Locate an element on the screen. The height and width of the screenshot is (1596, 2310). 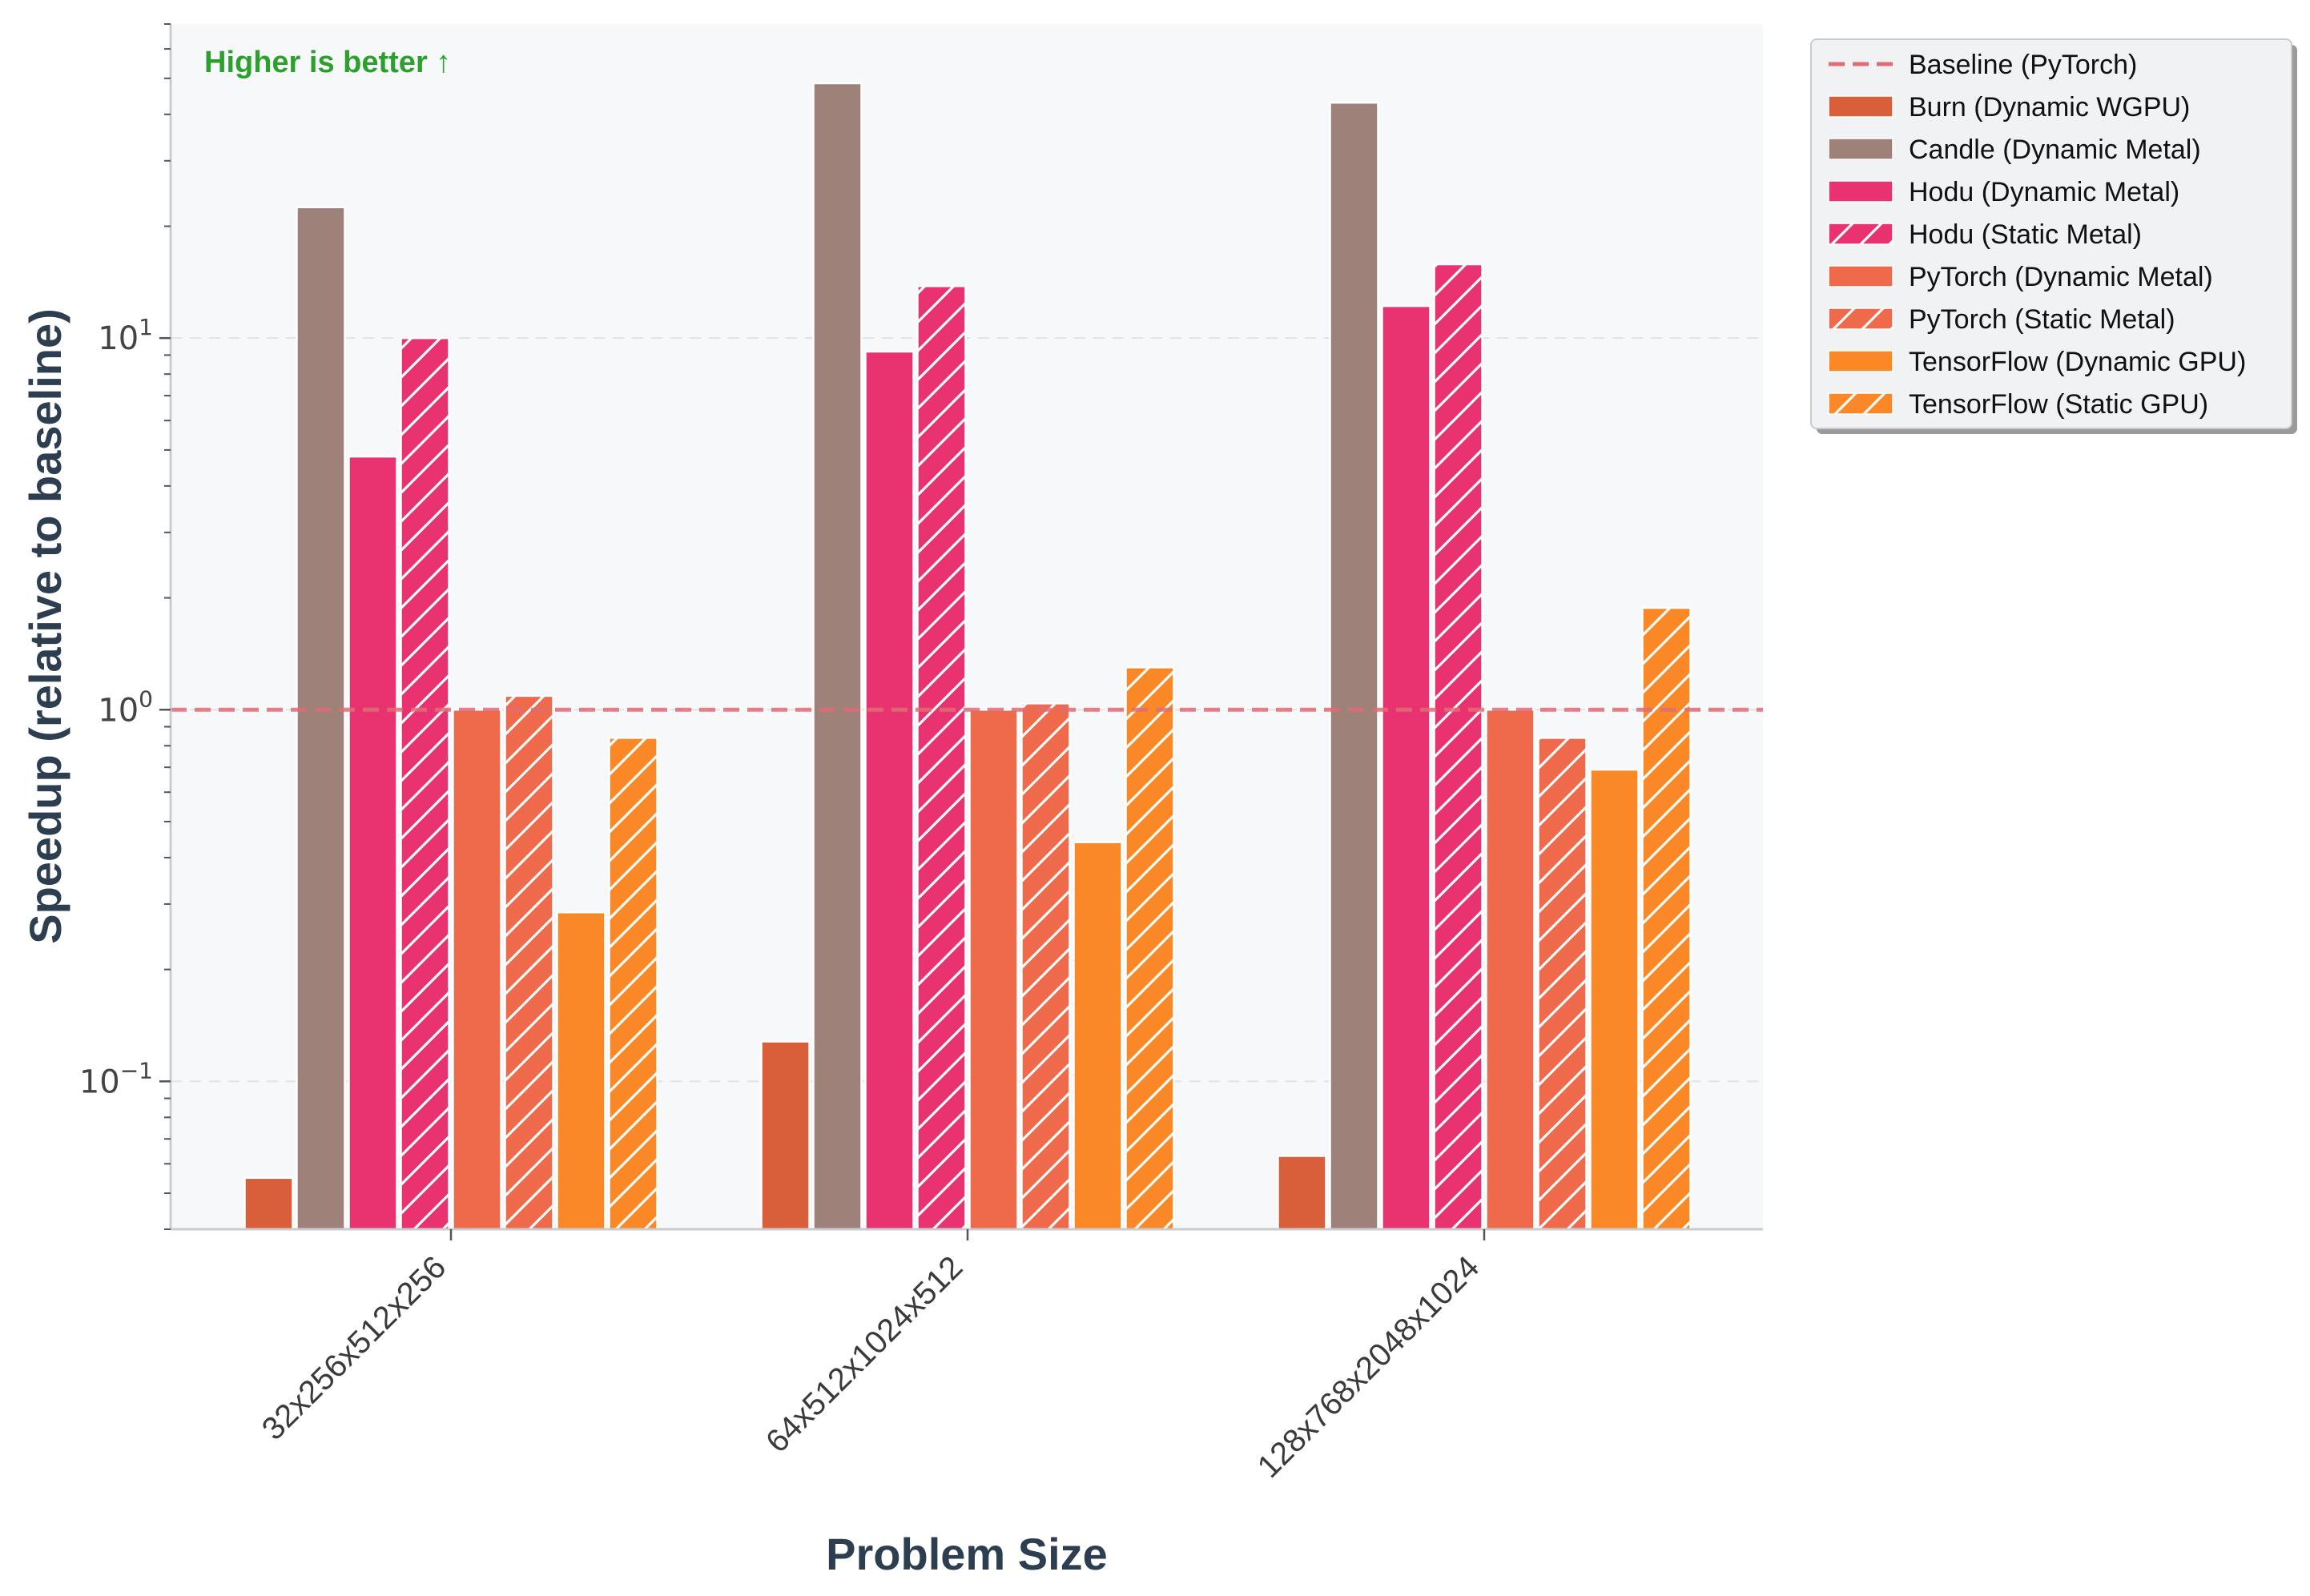
x-tick-label: 32x256x512x256 is located at coordinates (354, 1348).